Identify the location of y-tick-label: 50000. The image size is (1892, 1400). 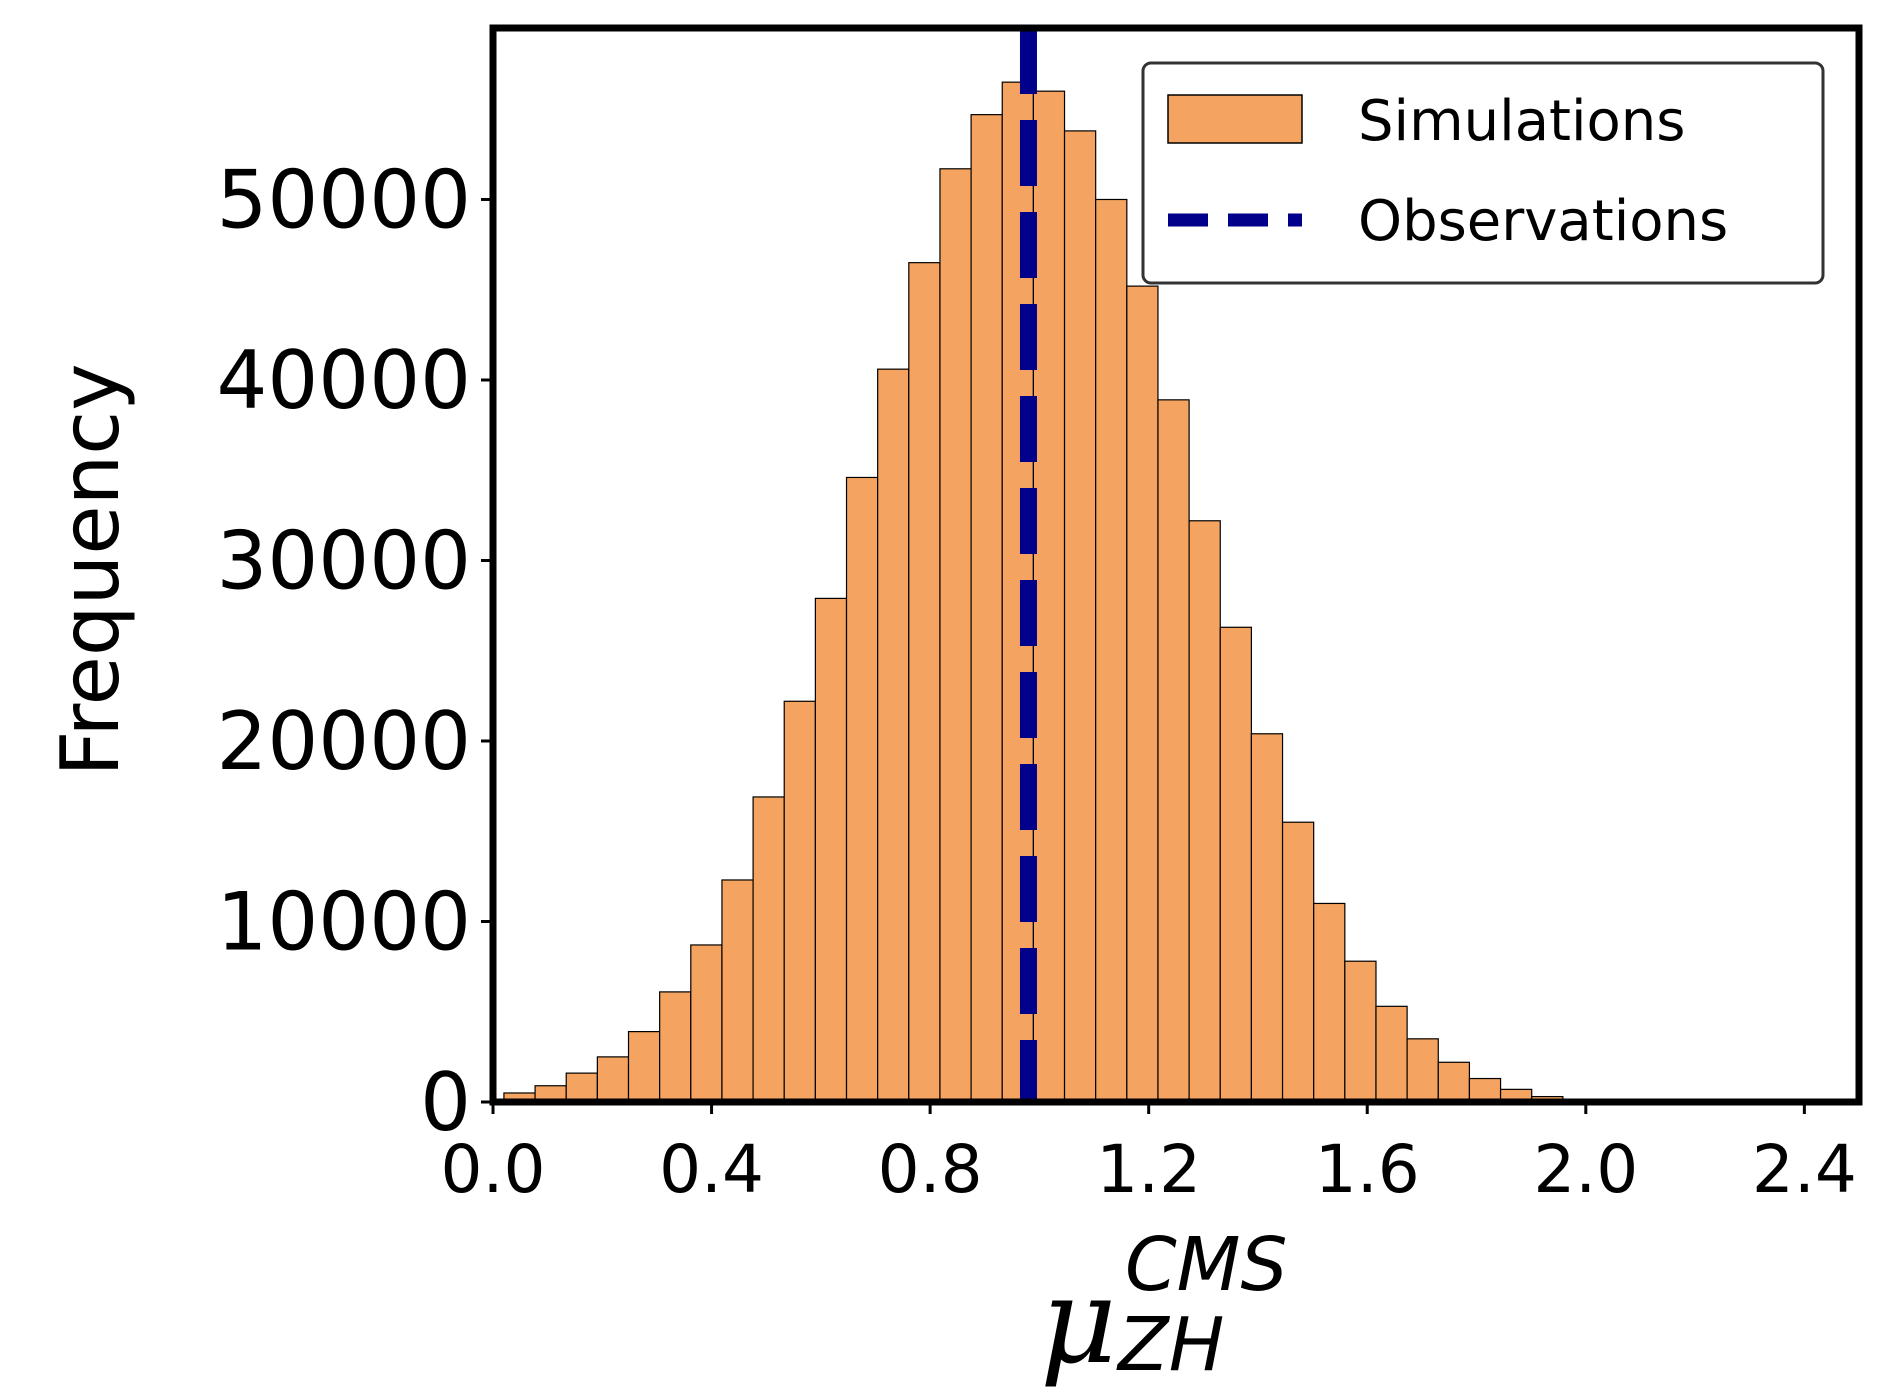
(344, 199).